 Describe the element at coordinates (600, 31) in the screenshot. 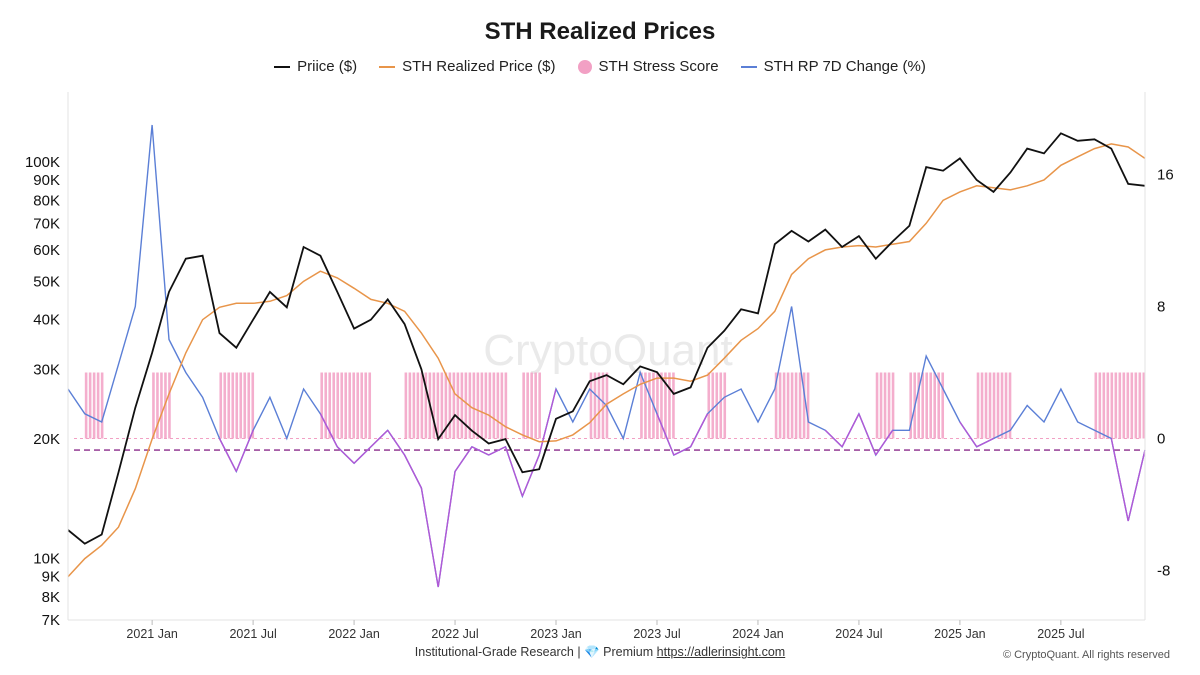

I see `chart-title: STH Realized Prices` at that location.